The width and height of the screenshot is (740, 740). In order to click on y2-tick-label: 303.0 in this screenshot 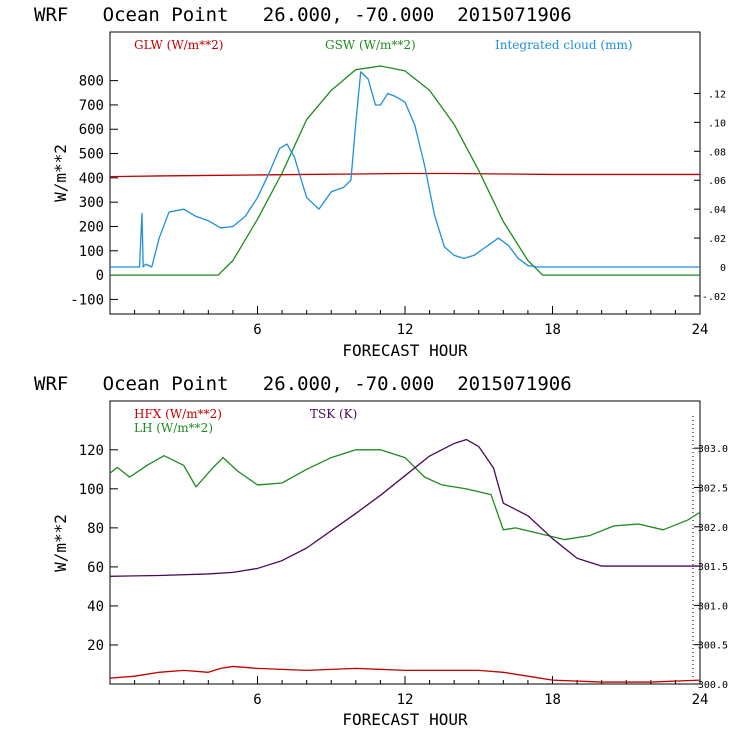, I will do `click(713, 449)`.